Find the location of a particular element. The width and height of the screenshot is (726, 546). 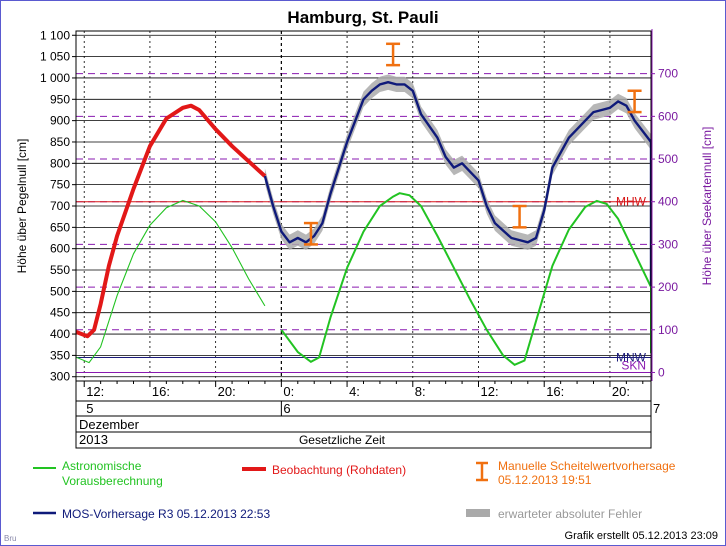

legend-label-peak-2: 05.12.2013 19:51 is located at coordinates (545, 480).